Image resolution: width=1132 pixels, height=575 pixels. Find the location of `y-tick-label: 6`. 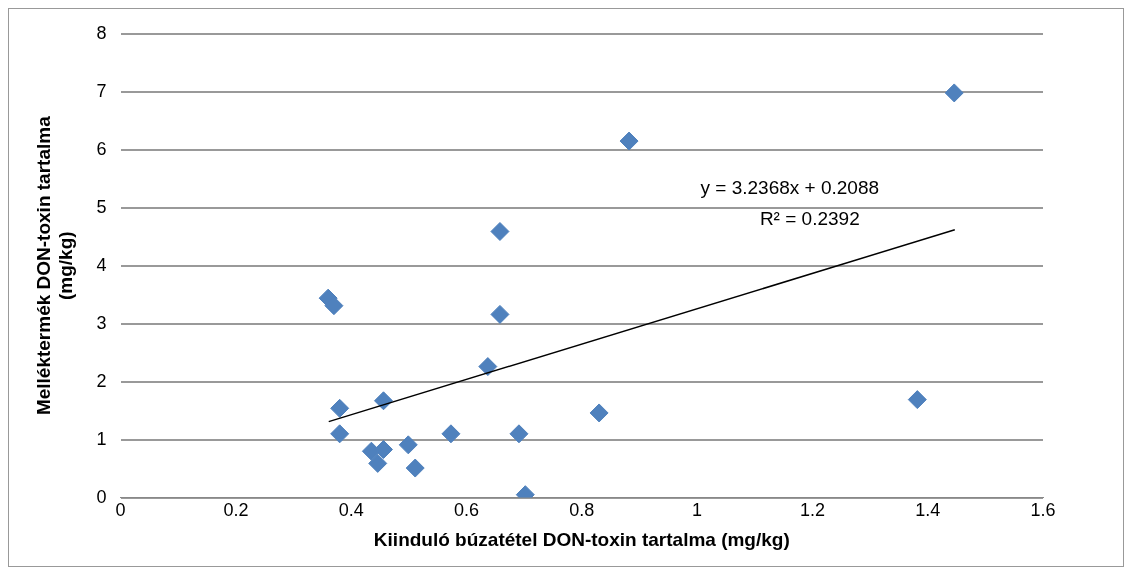

y-tick-label: 6 is located at coordinates (101, 148).